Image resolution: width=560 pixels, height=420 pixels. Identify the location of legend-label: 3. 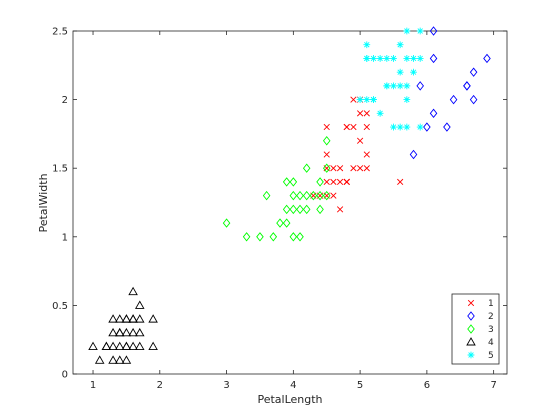
(491, 330).